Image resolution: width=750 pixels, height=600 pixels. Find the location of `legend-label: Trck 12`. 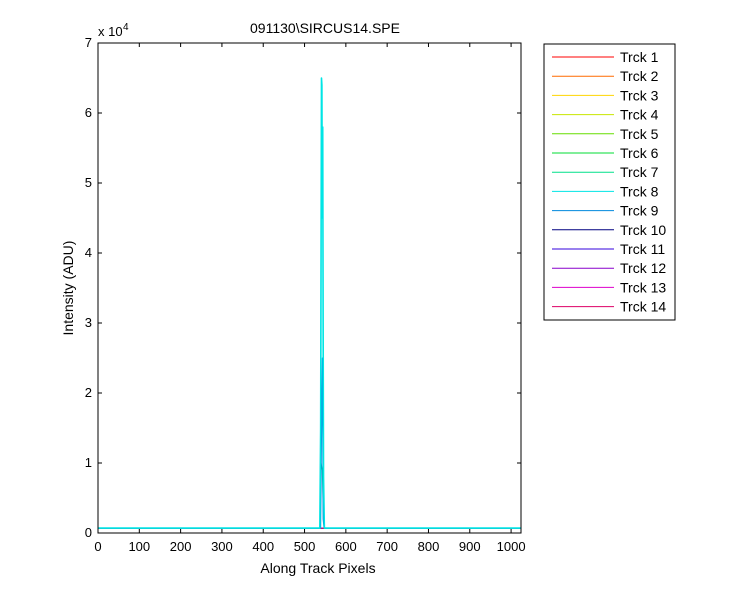

legend-label: Trck 12 is located at coordinates (643, 268).